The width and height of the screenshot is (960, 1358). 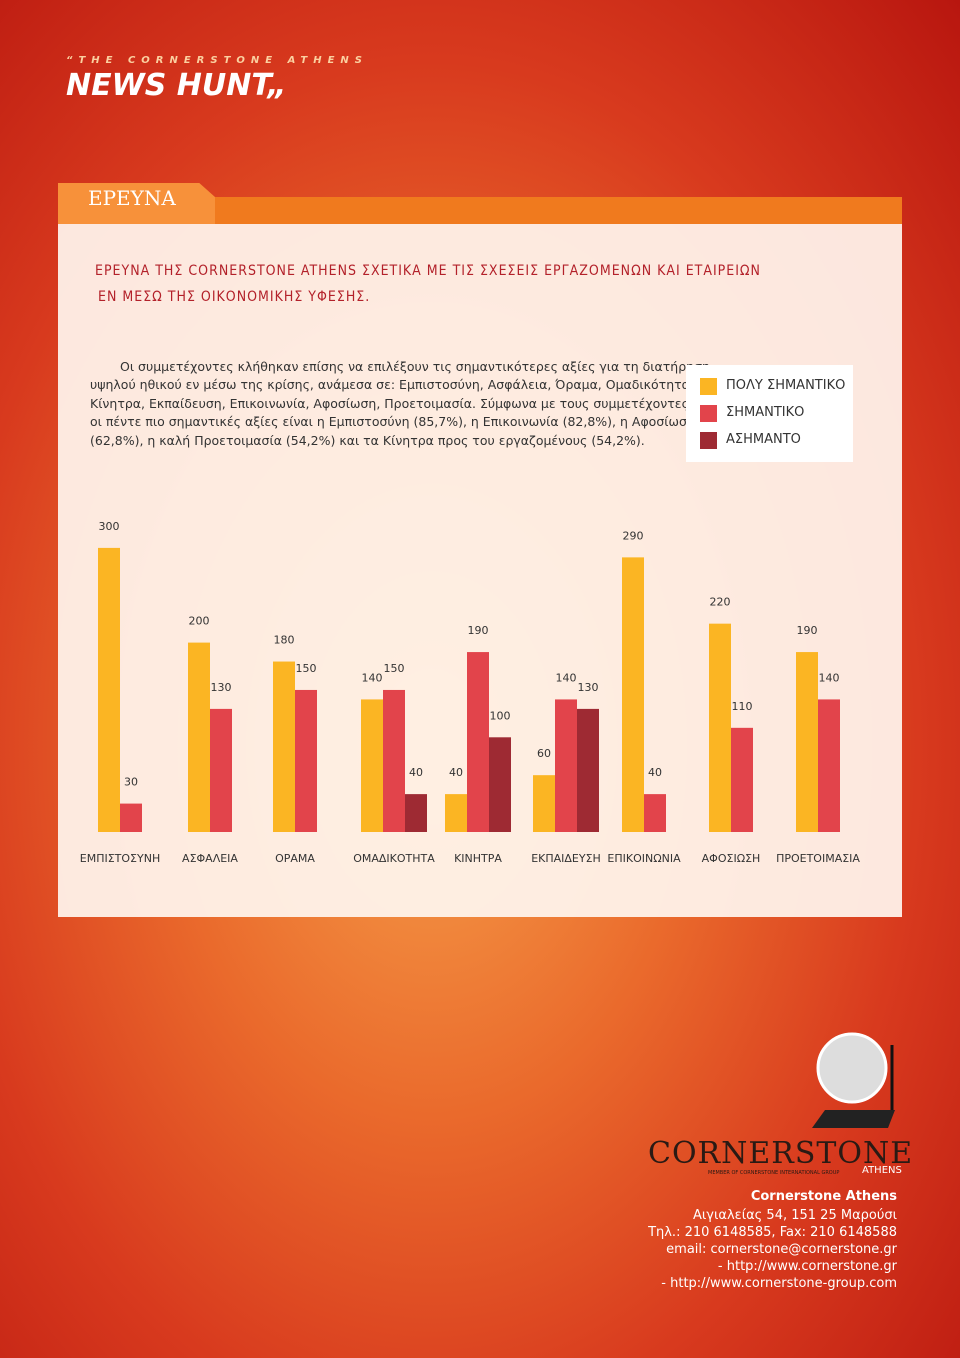 What do you see at coordinates (132, 198) in the screenshot?
I see `section-tab-label: ΕΡΕΥΝΑ` at bounding box center [132, 198].